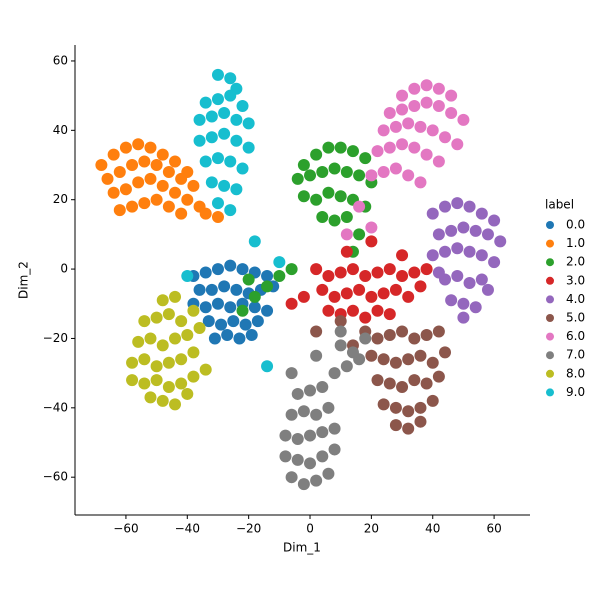  I want to click on legend-label: 1.0, so click(575, 243).